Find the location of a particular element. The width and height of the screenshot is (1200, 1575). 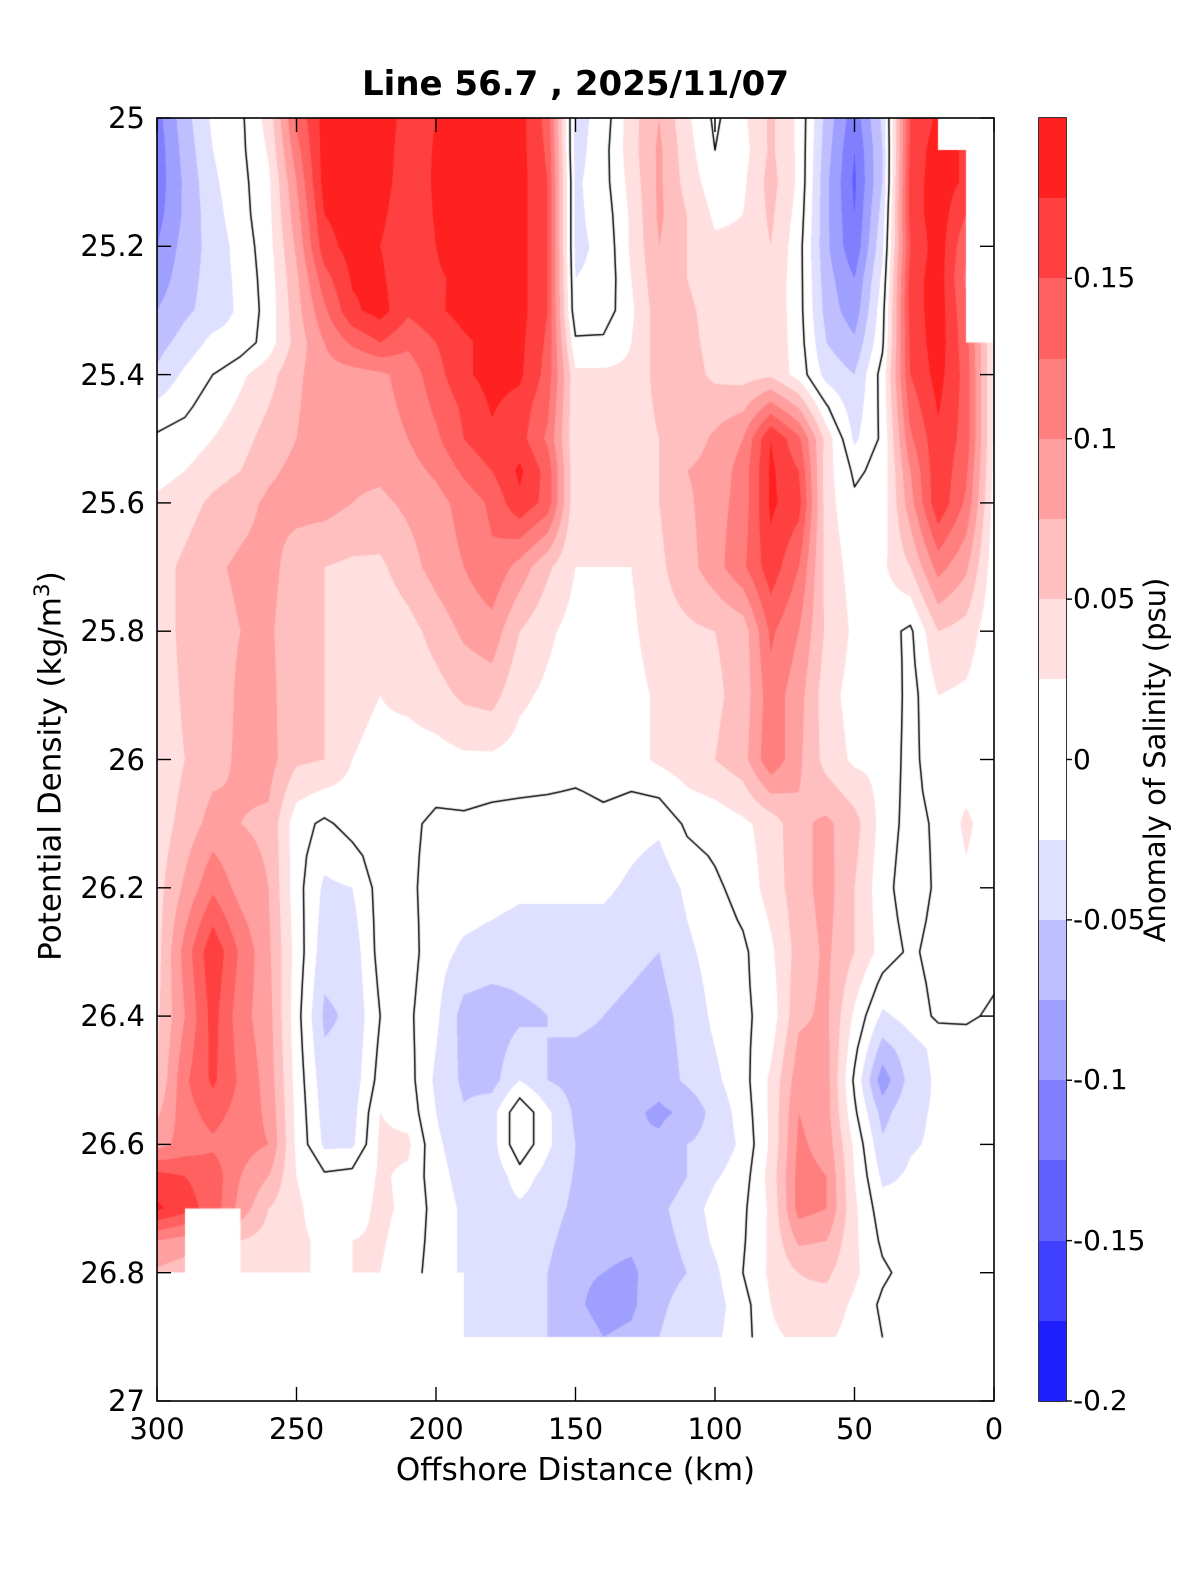

colorbar-tick-label: -0.05 is located at coordinates (1109, 919).